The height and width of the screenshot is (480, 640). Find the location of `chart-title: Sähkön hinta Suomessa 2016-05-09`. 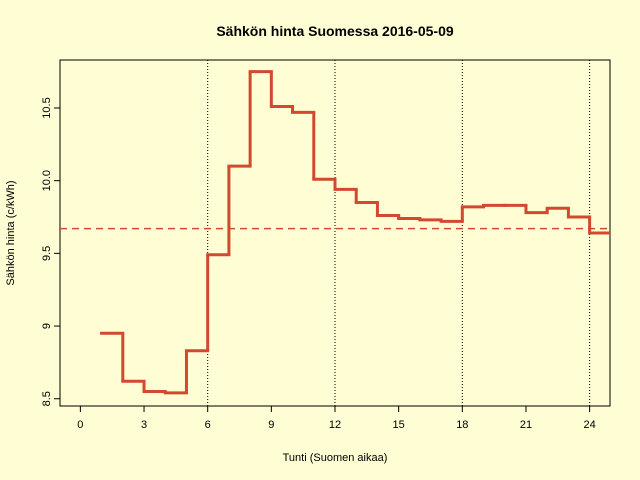

chart-title: Sähkön hinta Suomessa 2016-05-09 is located at coordinates (335, 31).